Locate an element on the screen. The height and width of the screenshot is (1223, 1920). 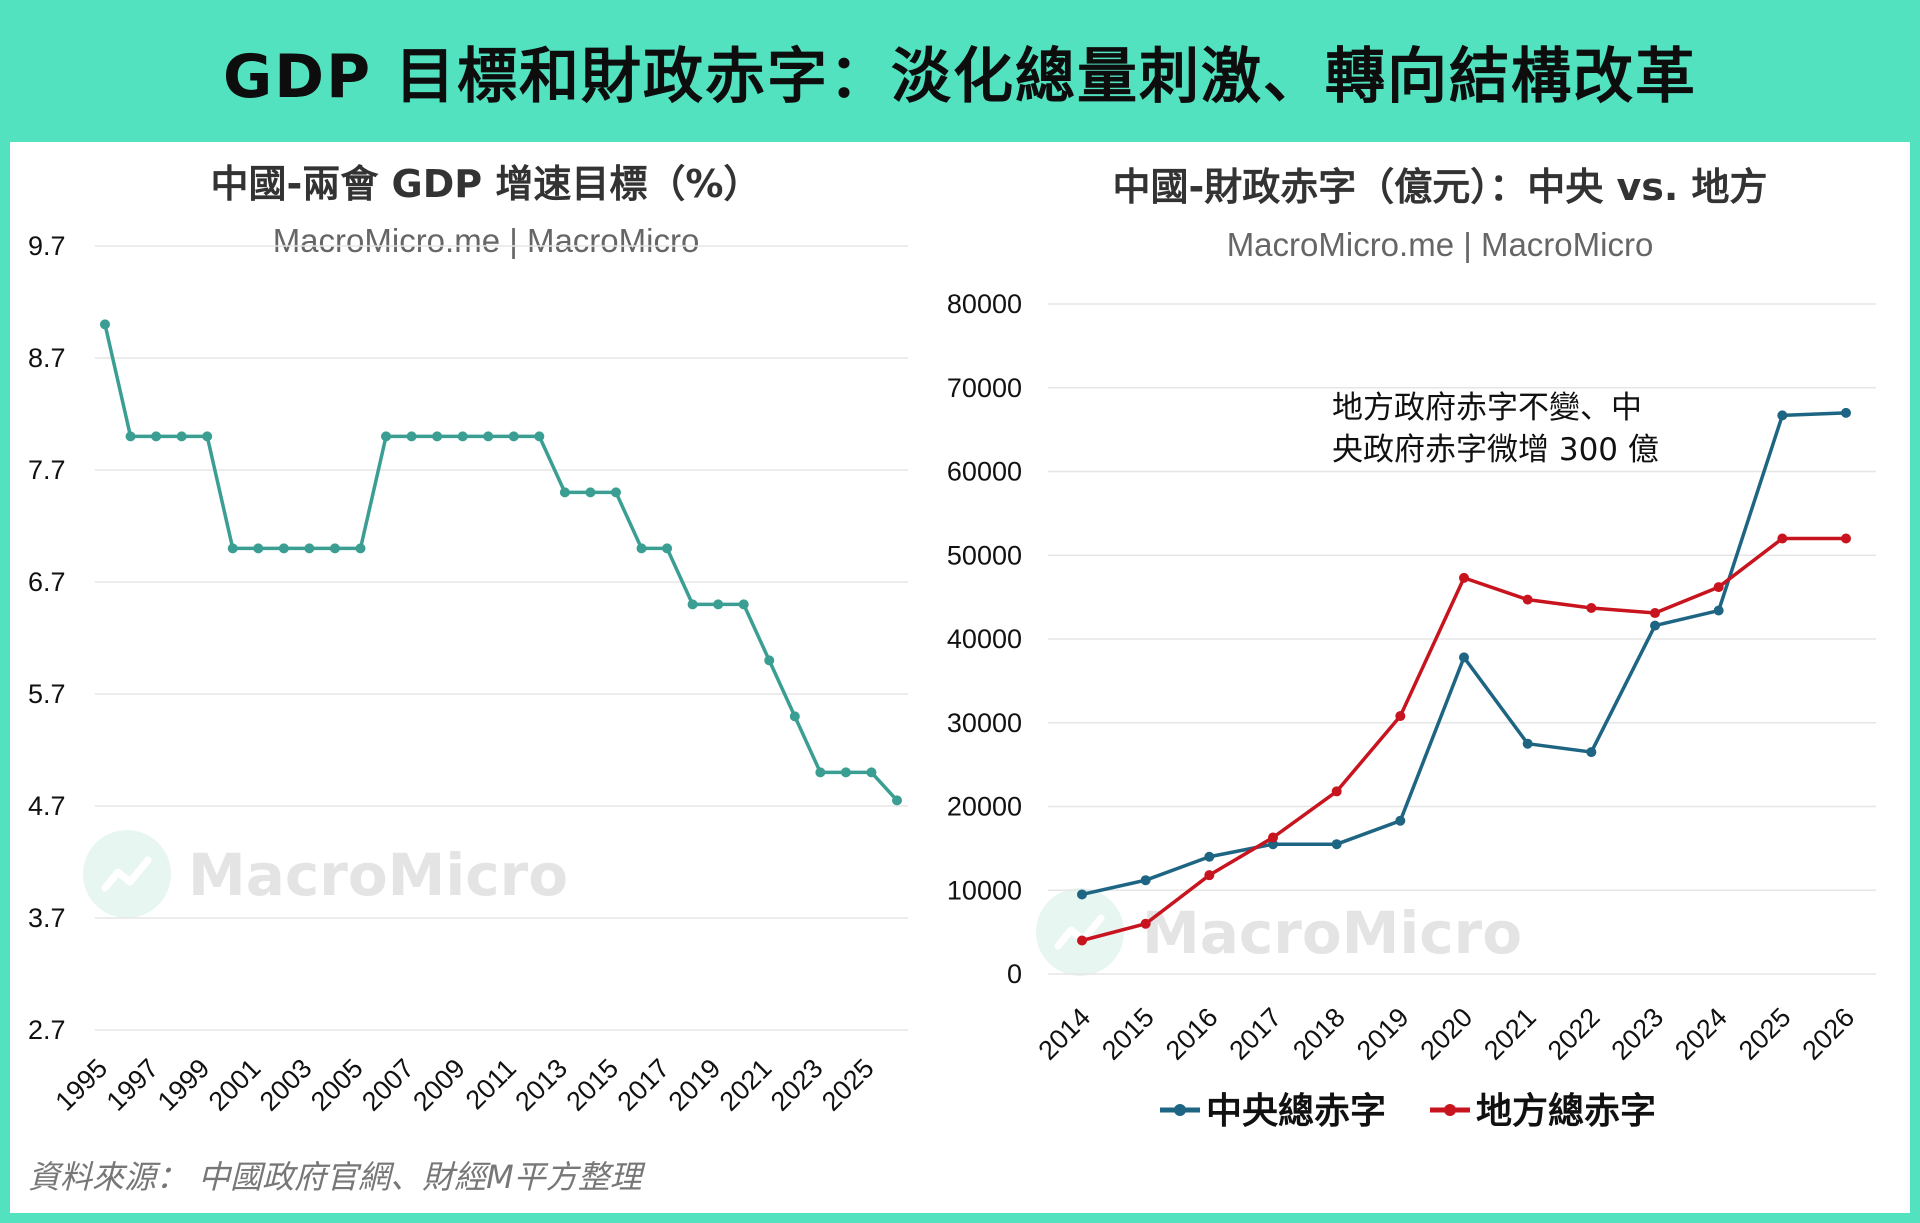
x-tick-label: 2020 is located at coordinates (1447, 1034).